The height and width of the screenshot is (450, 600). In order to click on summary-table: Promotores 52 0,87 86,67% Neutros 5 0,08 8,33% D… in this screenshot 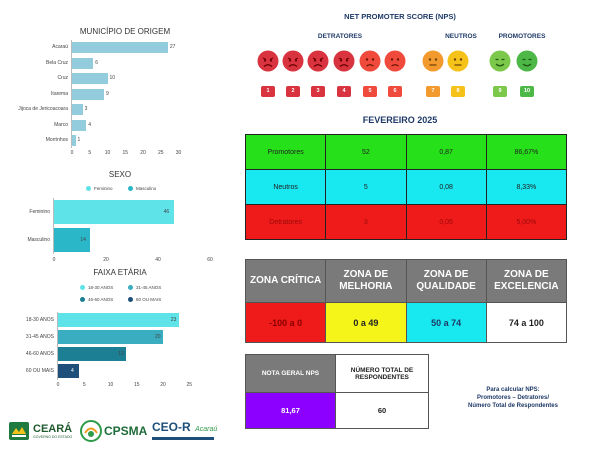, I will do `click(406, 187)`.